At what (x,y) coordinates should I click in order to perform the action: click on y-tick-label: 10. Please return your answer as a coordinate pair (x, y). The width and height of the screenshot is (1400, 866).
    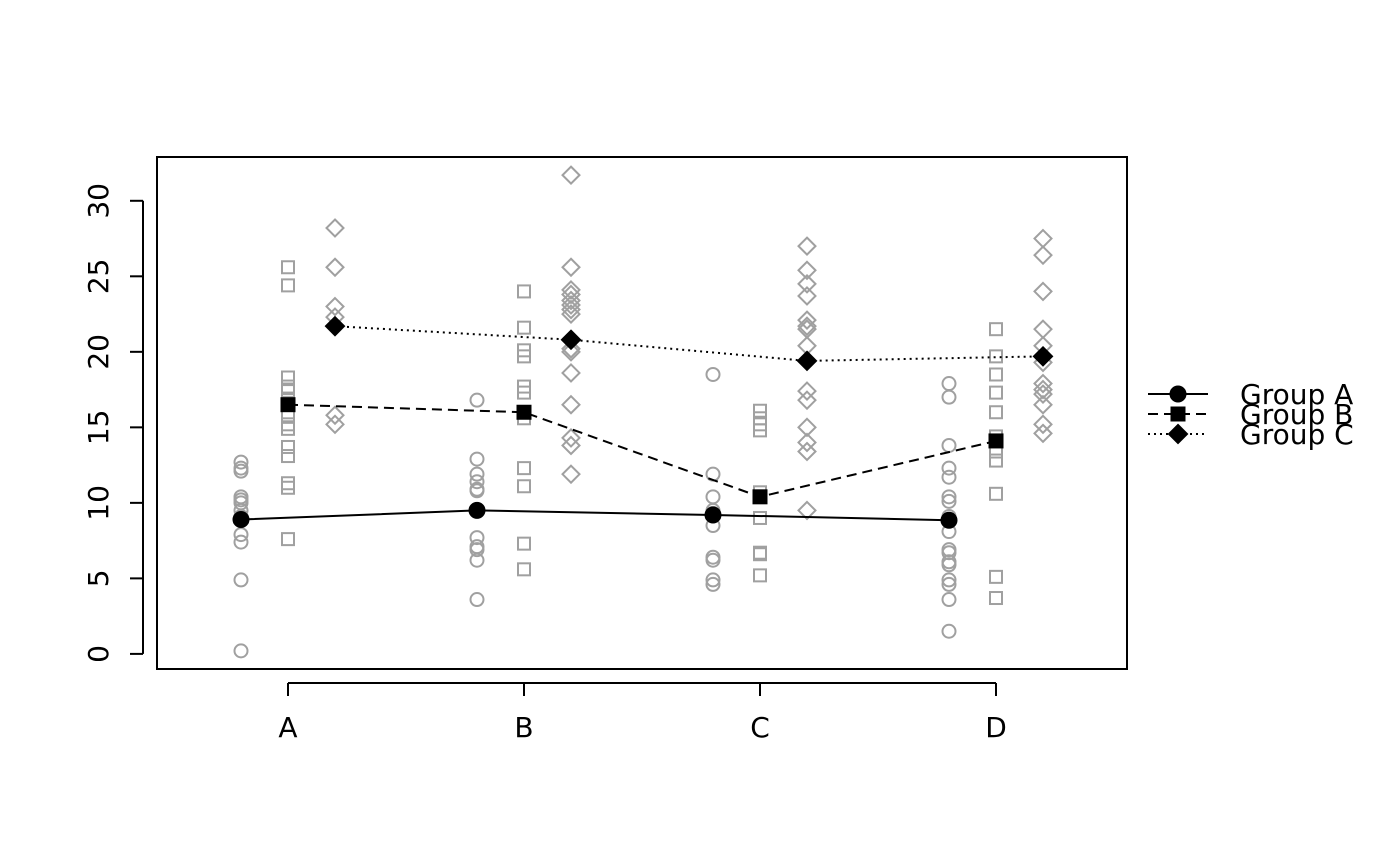
    Looking at the image, I should click on (98, 503).